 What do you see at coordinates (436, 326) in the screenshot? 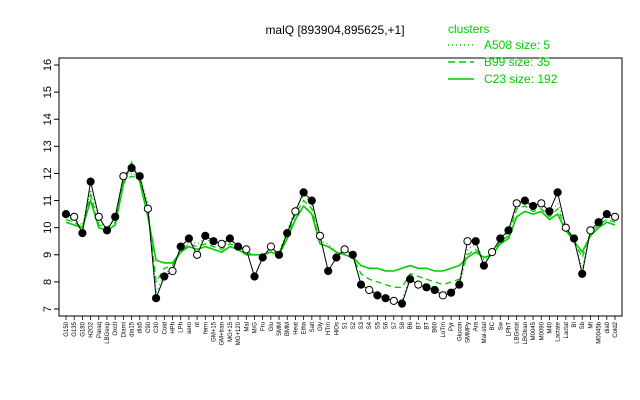
I see `x-tick-label: B60` at bounding box center [436, 326].